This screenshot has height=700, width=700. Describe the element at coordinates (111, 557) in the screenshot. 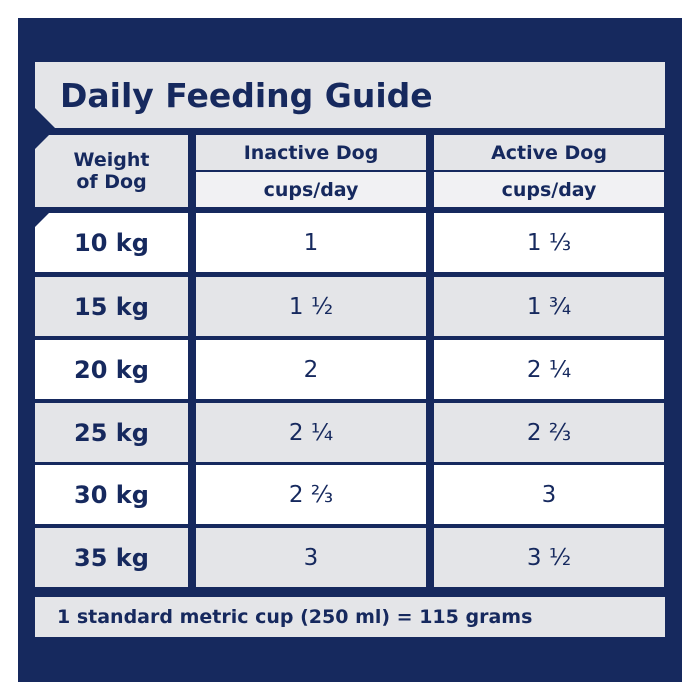

I see `weight-cell: 35 kg` at that location.